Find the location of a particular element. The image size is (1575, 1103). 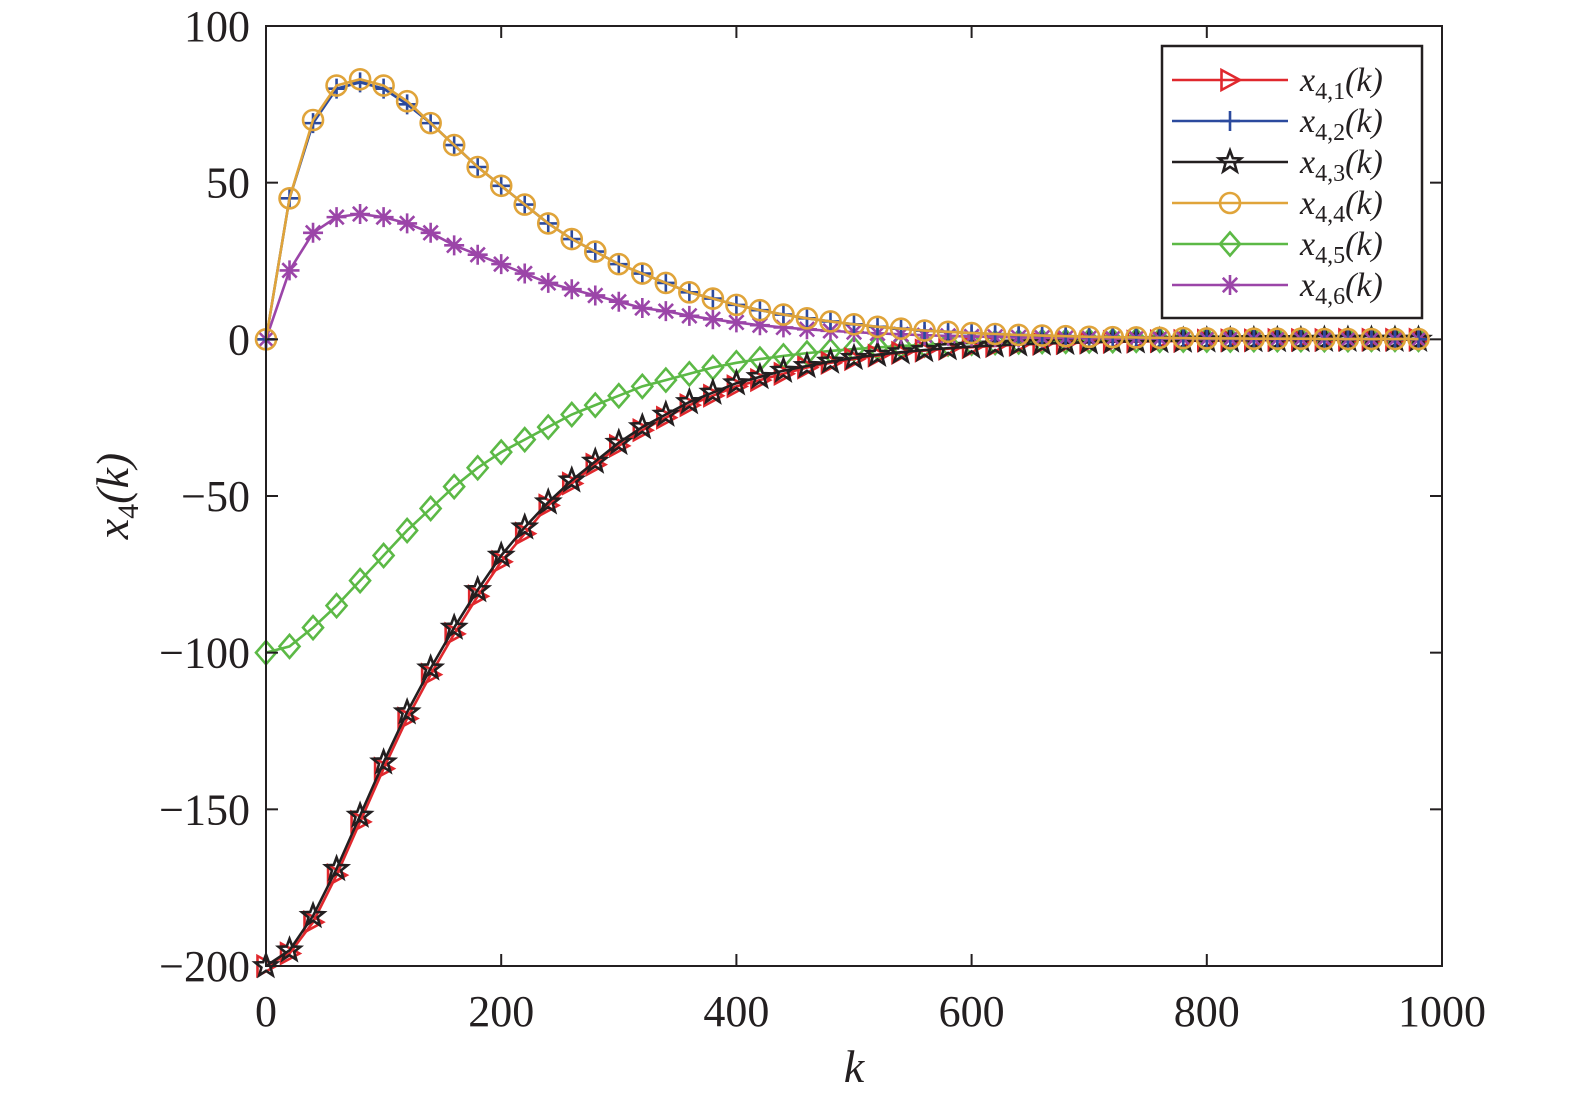

legend-label-arg: (k) is located at coordinates (1364, 203).